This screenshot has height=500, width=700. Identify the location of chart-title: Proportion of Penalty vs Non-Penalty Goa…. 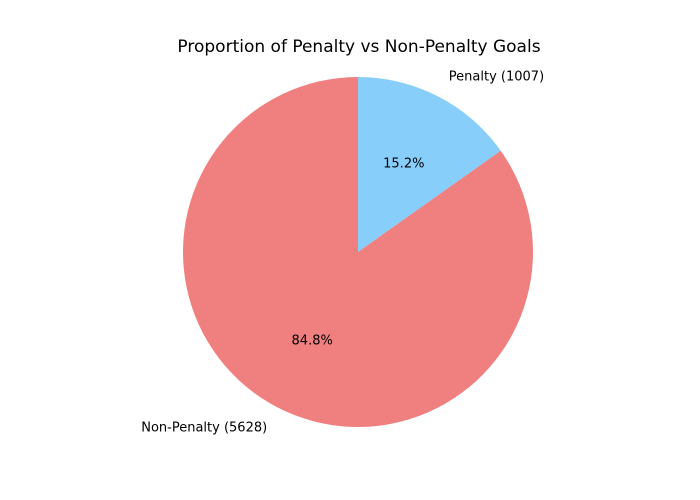
(358, 47).